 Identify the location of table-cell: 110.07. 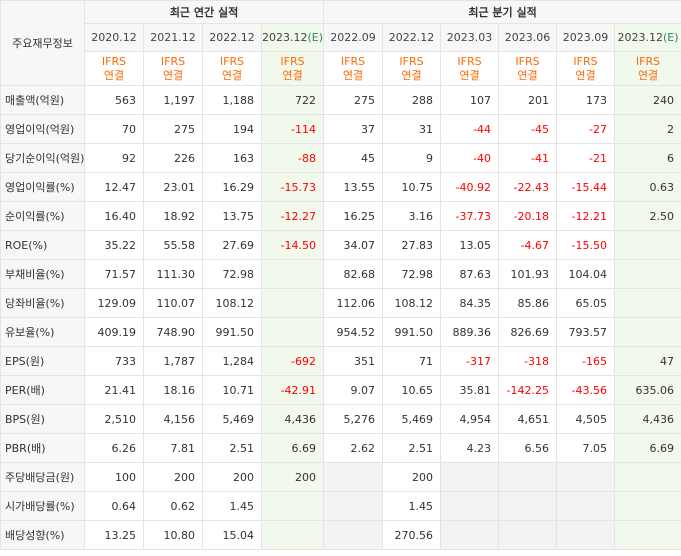
(173, 303).